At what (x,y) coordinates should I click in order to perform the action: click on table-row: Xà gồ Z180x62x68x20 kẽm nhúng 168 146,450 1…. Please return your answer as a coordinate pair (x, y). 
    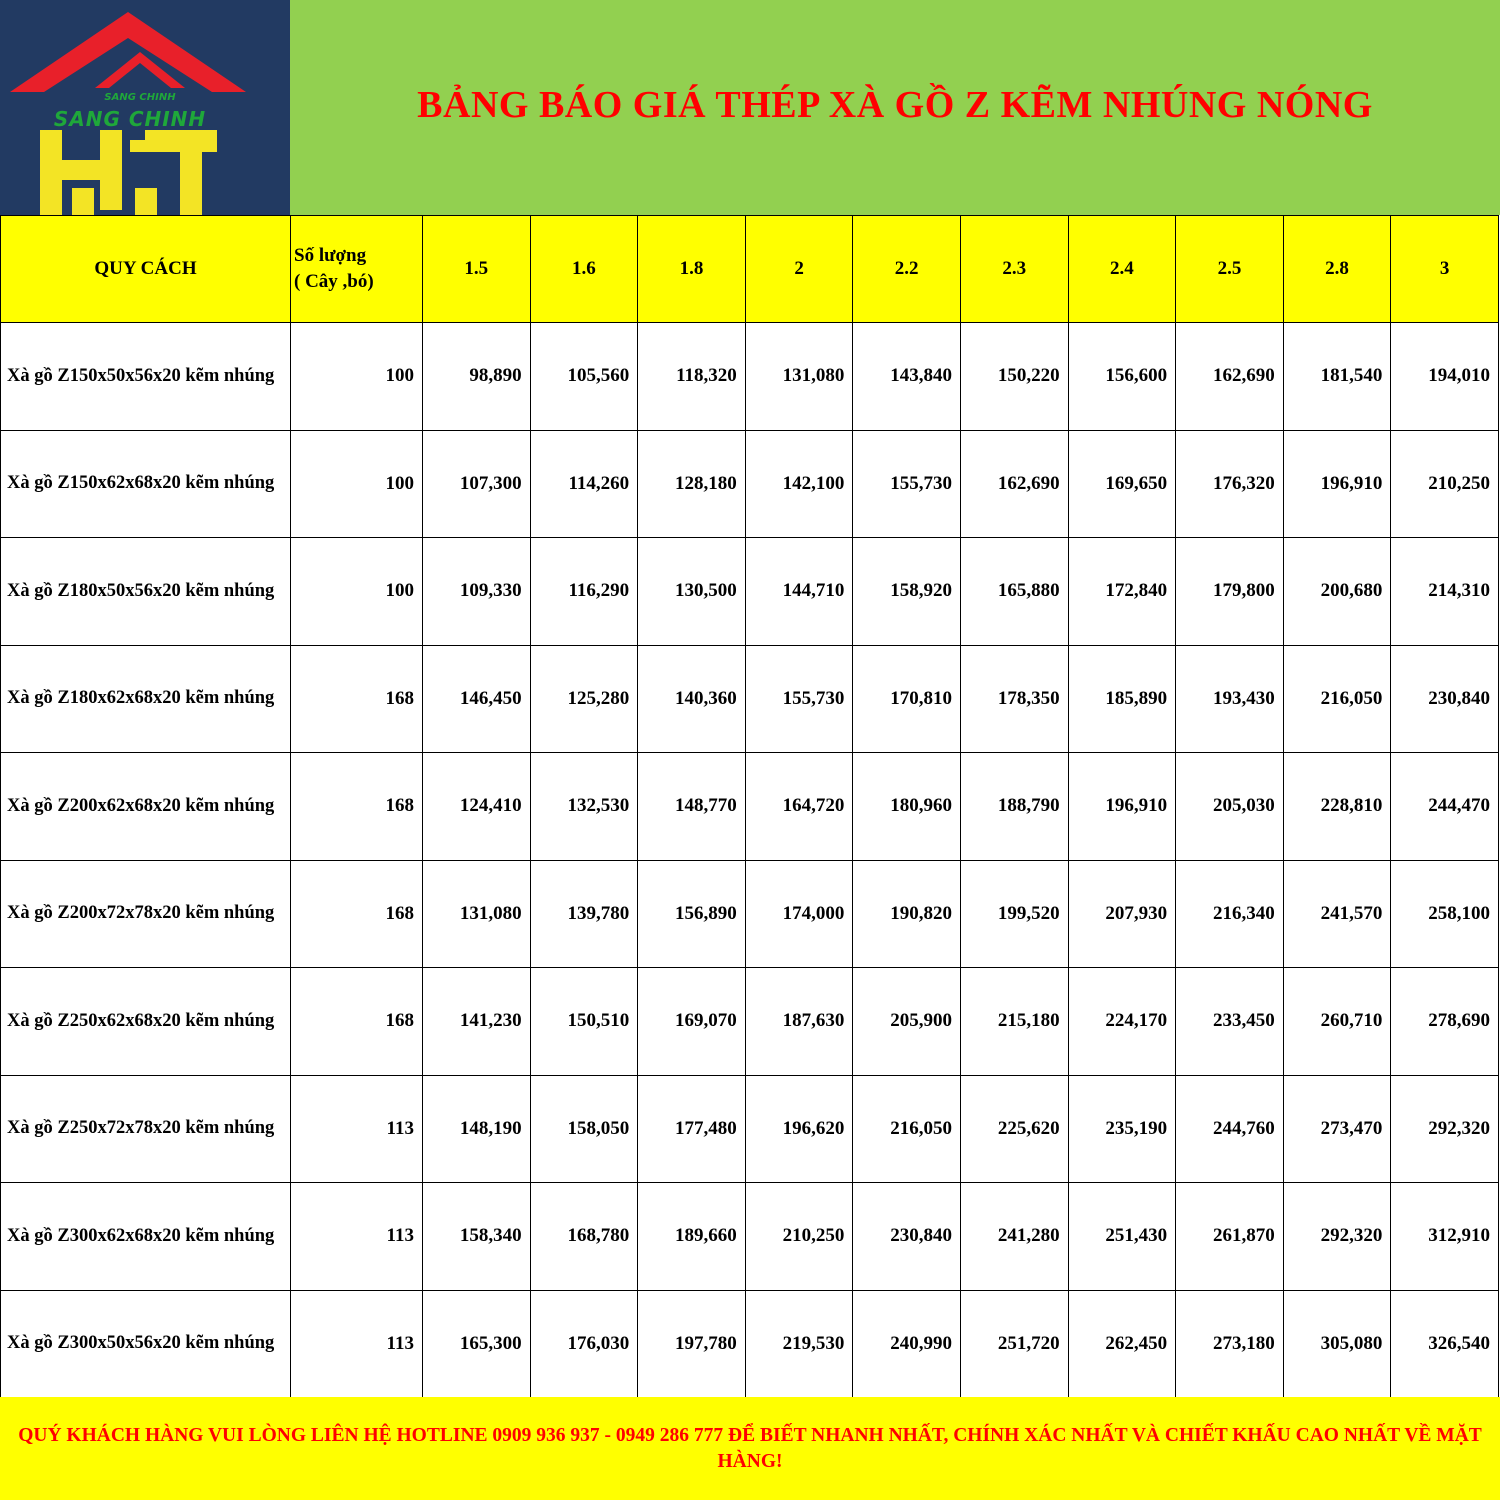
    Looking at the image, I should click on (749, 698).